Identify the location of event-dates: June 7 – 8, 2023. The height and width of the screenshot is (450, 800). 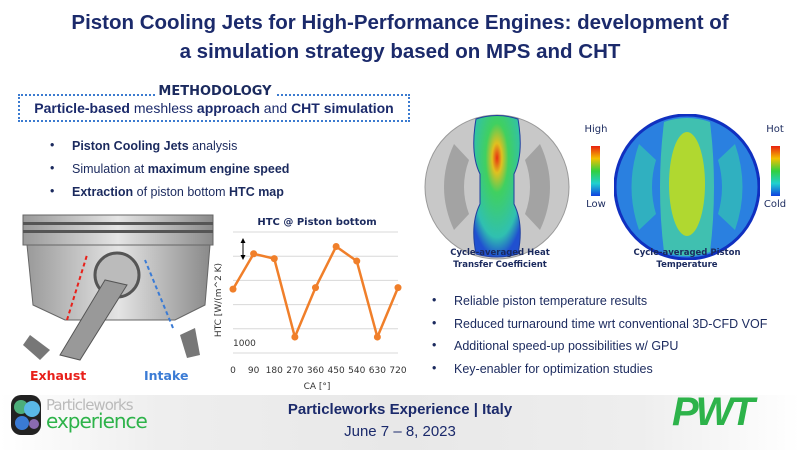
(400, 431).